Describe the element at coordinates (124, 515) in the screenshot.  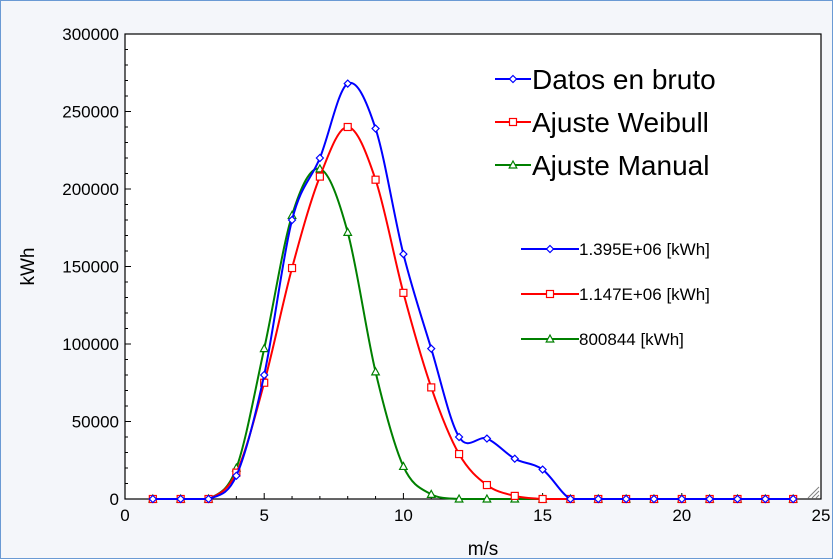
I see `x-tick-label: 0` at that location.